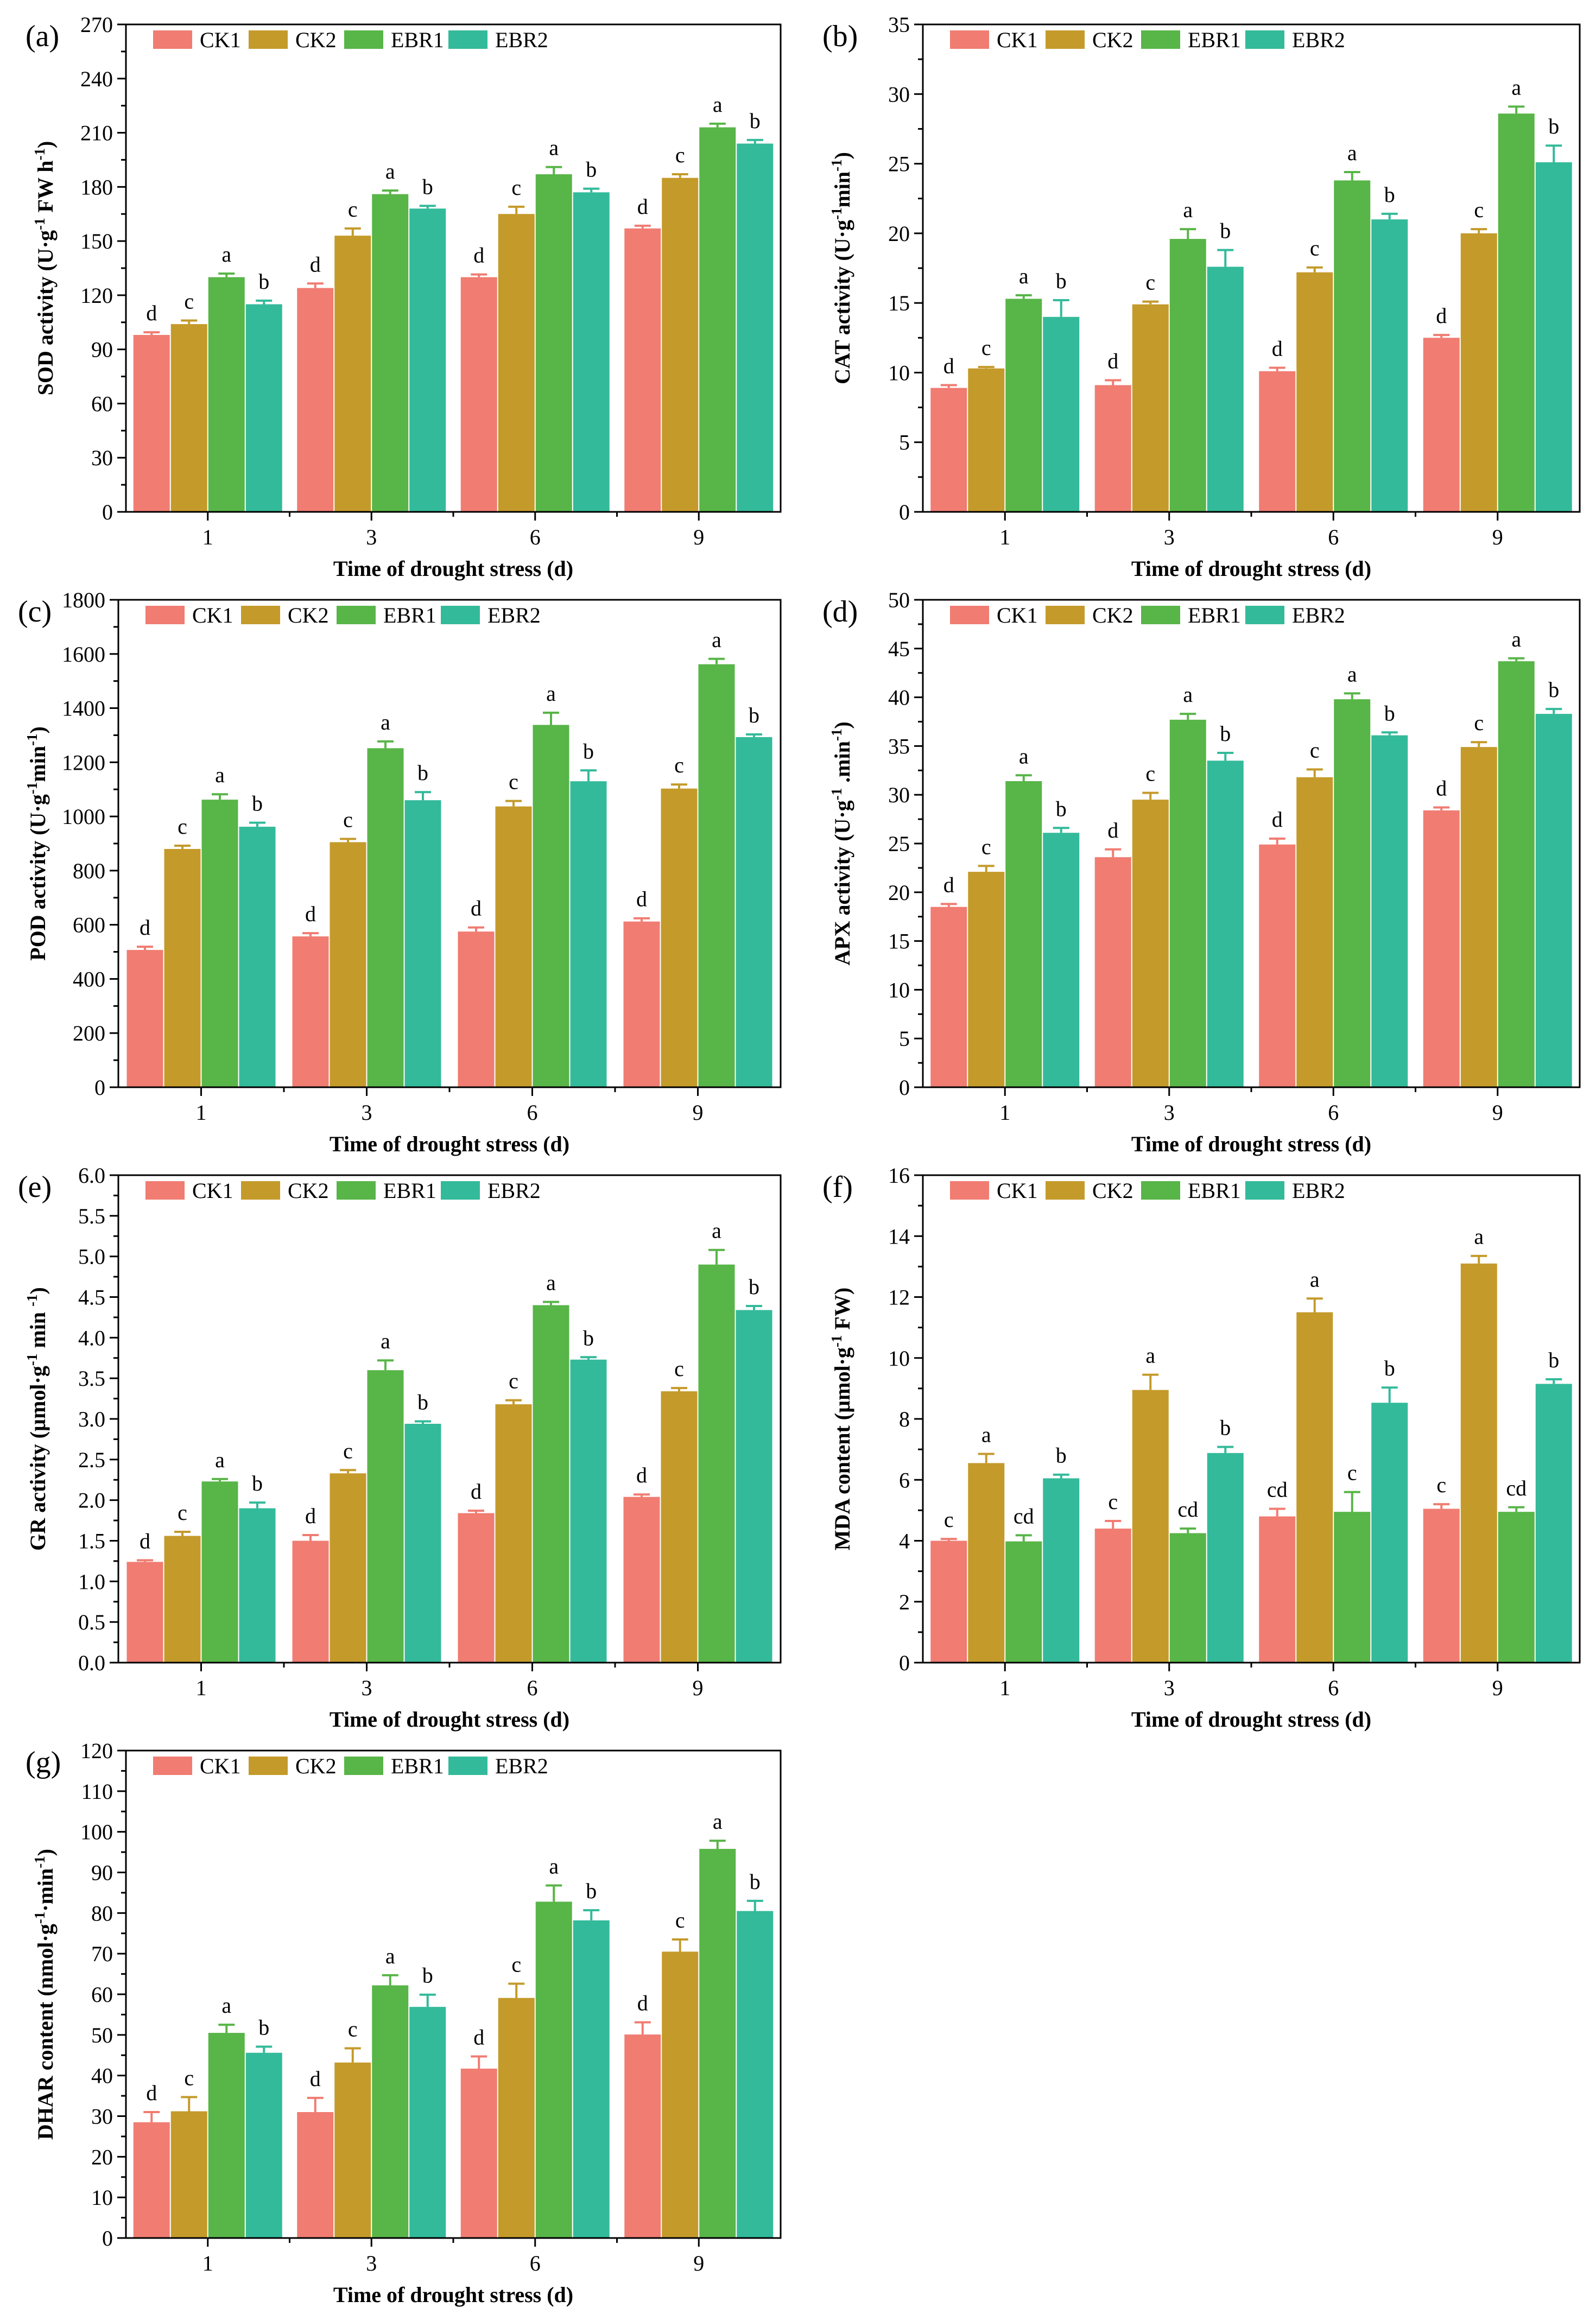  I want to click on legend-label-g-CK1: CK1, so click(220, 1766).